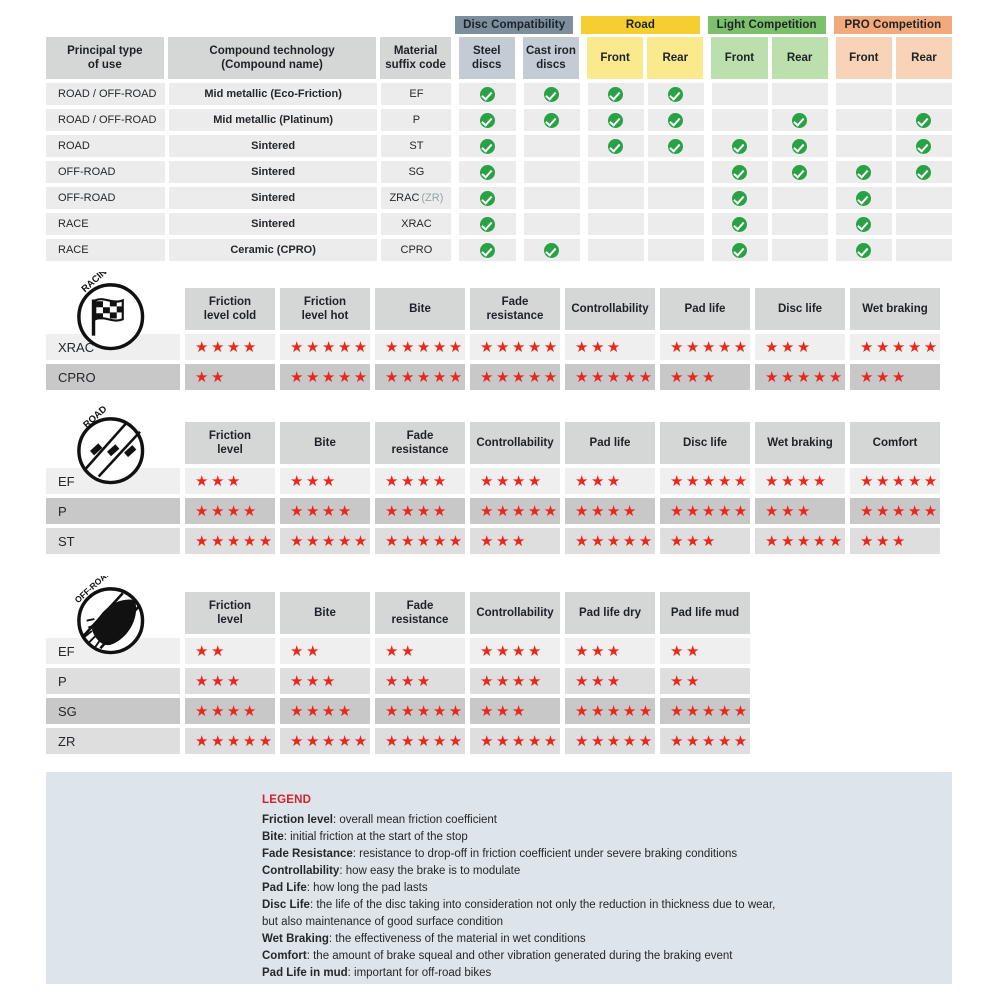 The image size is (1000, 1000). What do you see at coordinates (104, 25) in the screenshot?
I see `group-spacer-type` at bounding box center [104, 25].